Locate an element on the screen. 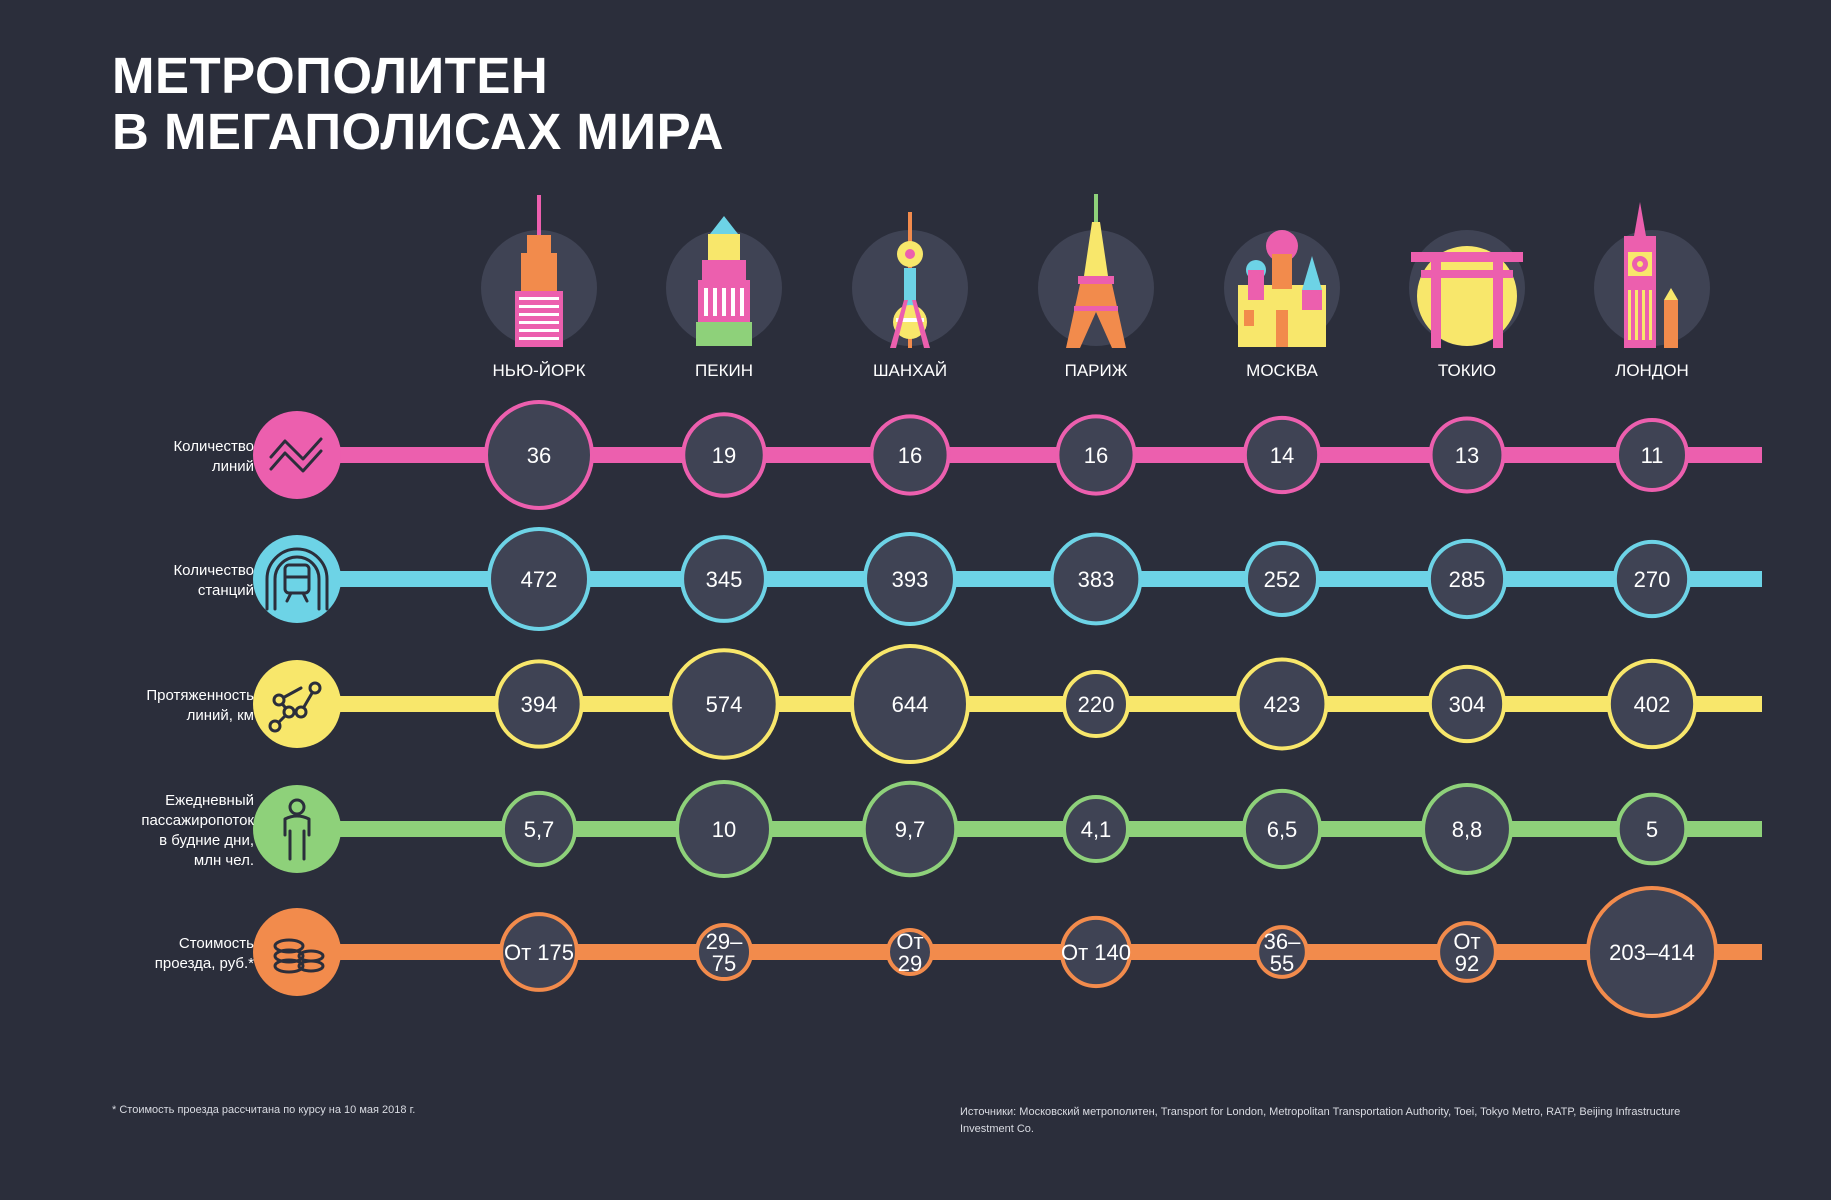  value-marker: 472 is located at coordinates (539, 579).